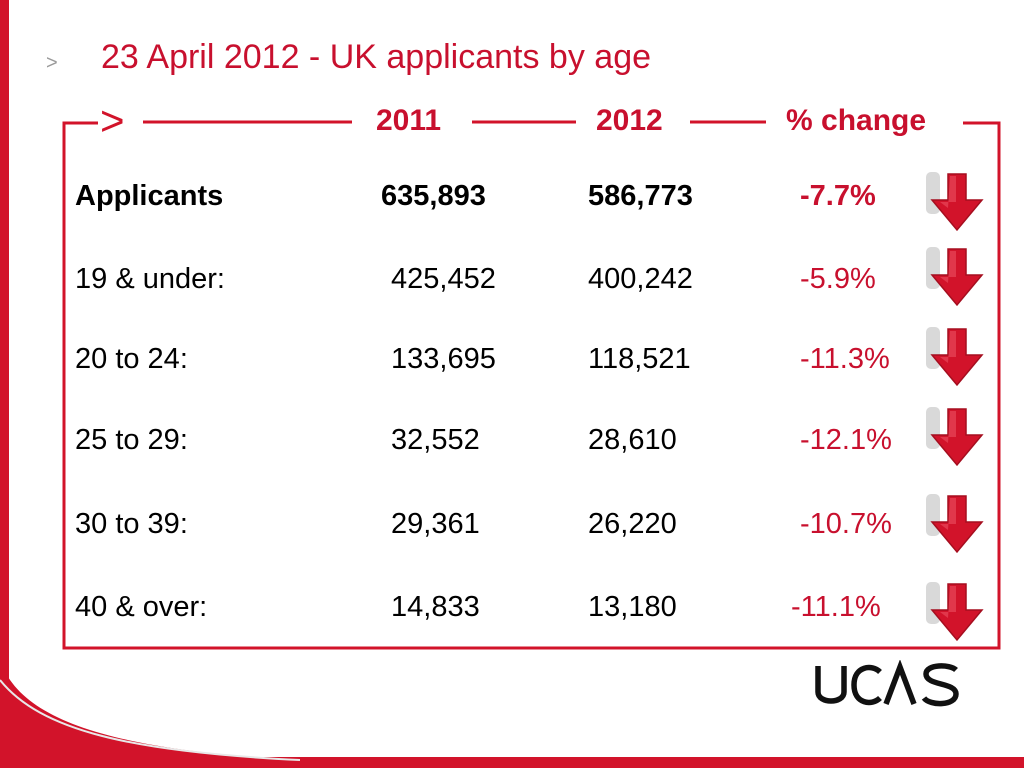  I want to click on value-2011: 29,361, so click(435, 524).